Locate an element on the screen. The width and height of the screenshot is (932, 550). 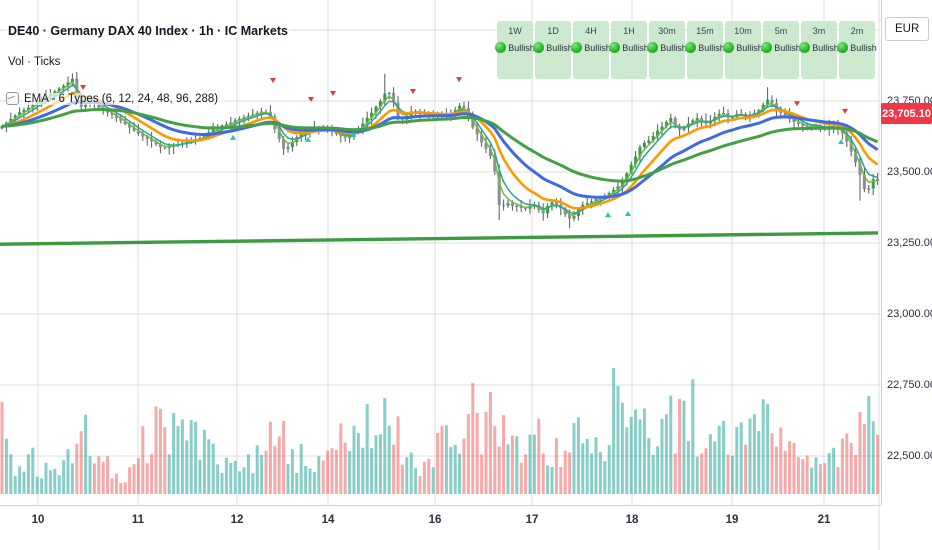
time-axis-label: 16 is located at coordinates (435, 520).